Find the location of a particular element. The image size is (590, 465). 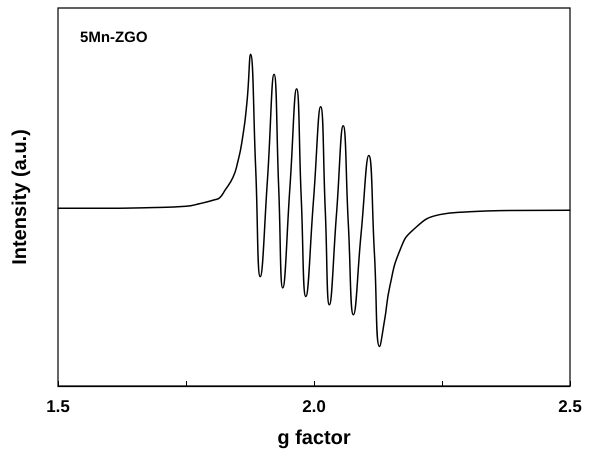

y-axis-title: Intensity (a.u.) is located at coordinates (20, 197).